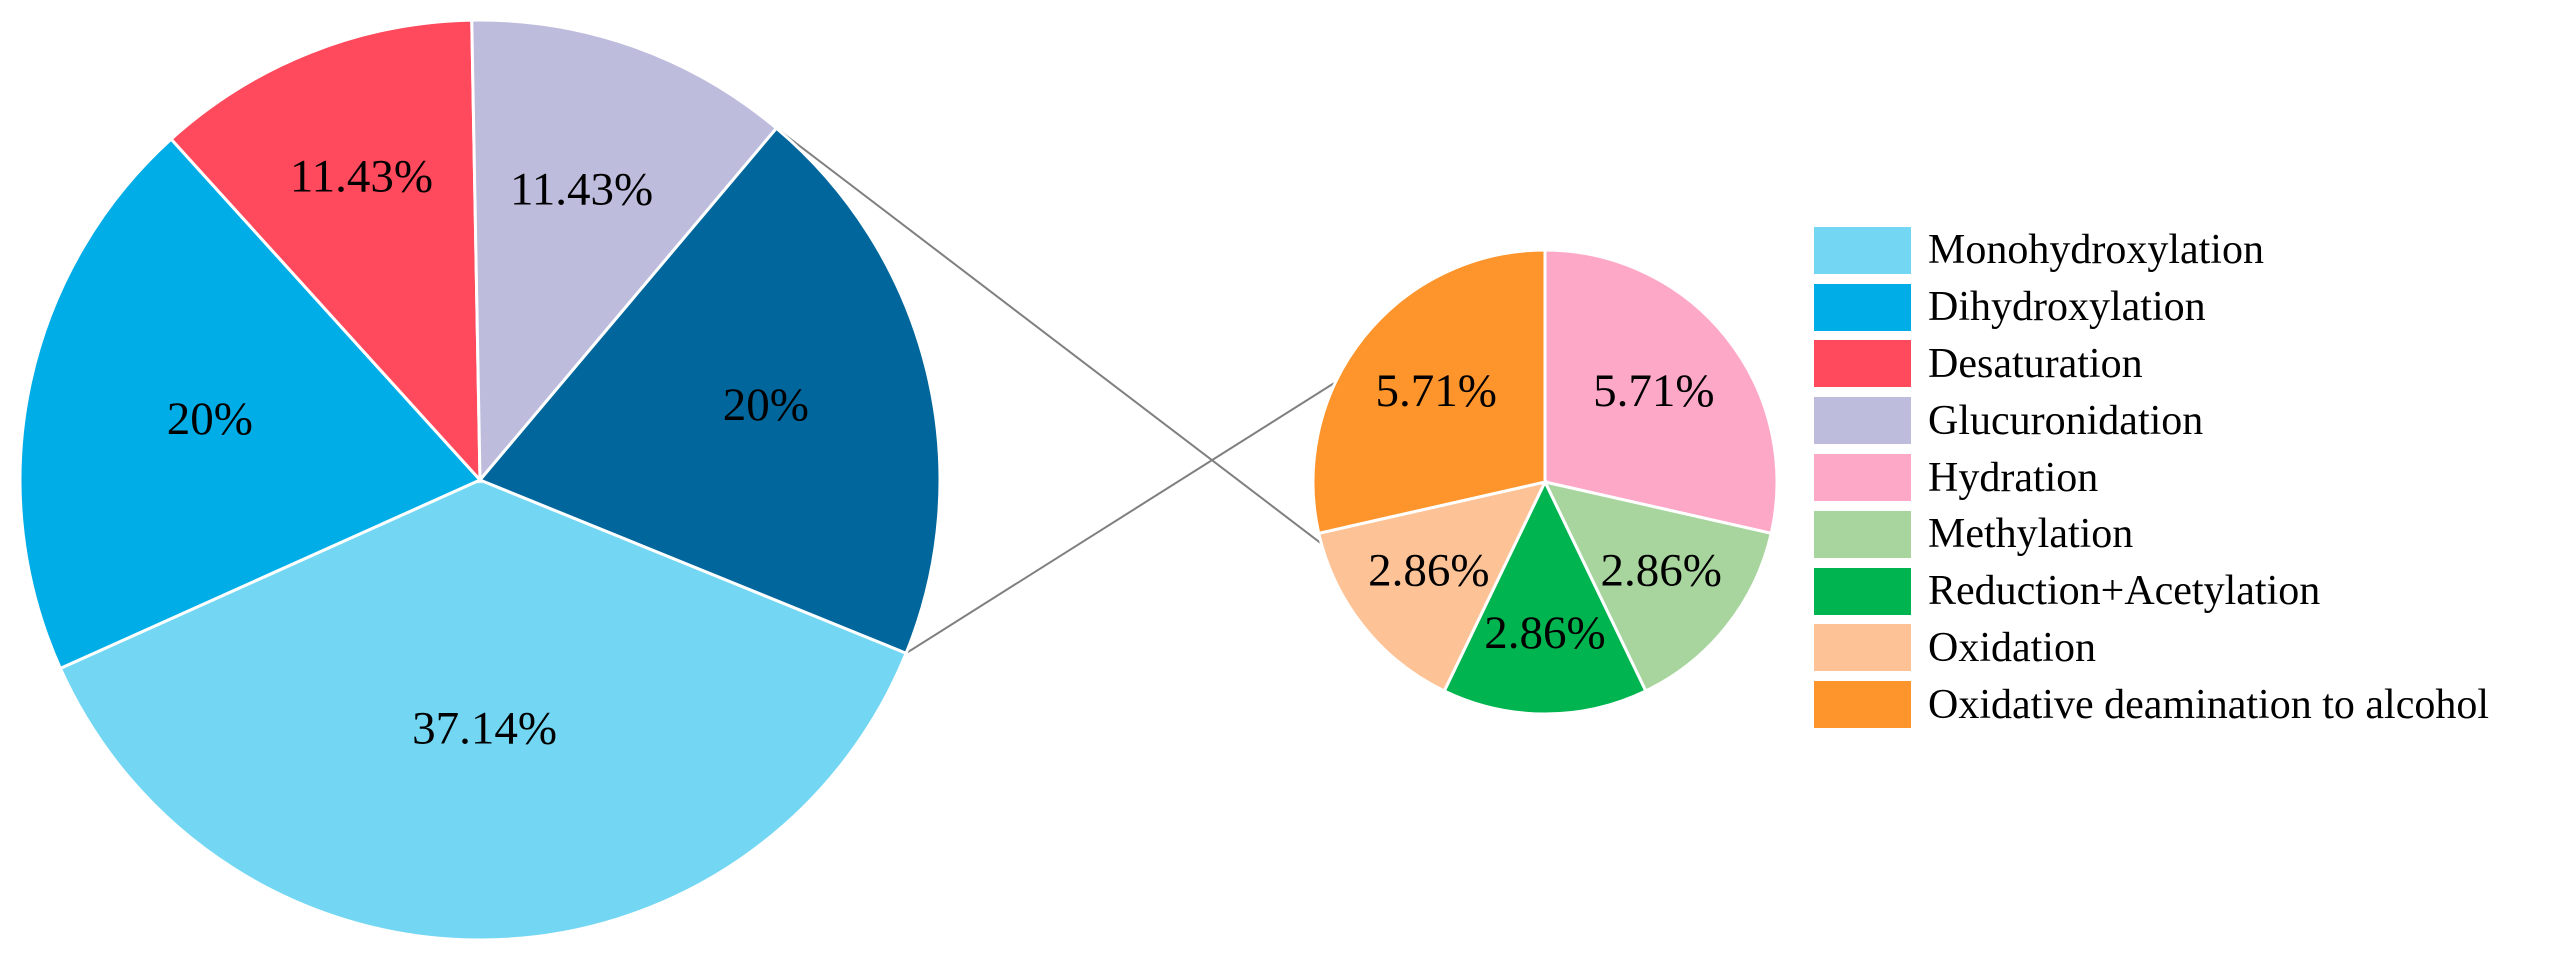 Image resolution: width=2562 pixels, height=954 pixels. Describe the element at coordinates (2096, 250) in the screenshot. I see `legend-label: Monohydroxylation` at that location.